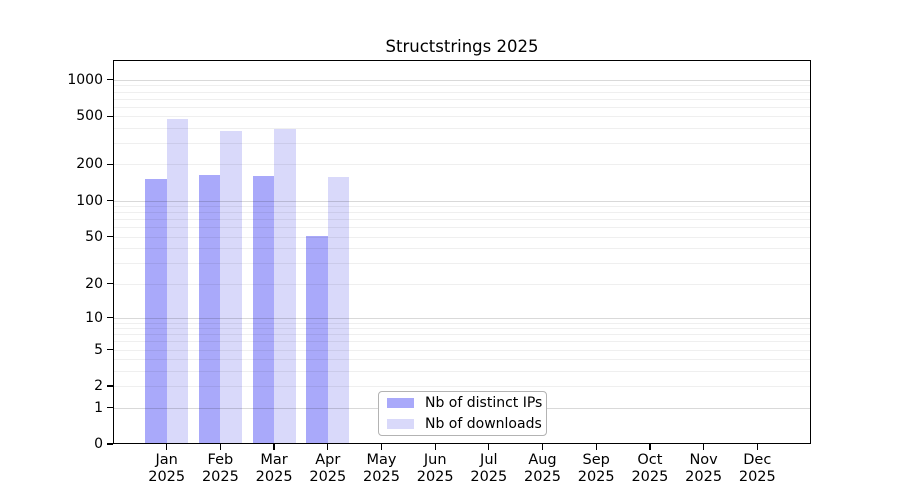 The width and height of the screenshot is (900, 500). Describe the element at coordinates (462, 46) in the screenshot. I see `chart-title: Structstrings 2025` at that location.